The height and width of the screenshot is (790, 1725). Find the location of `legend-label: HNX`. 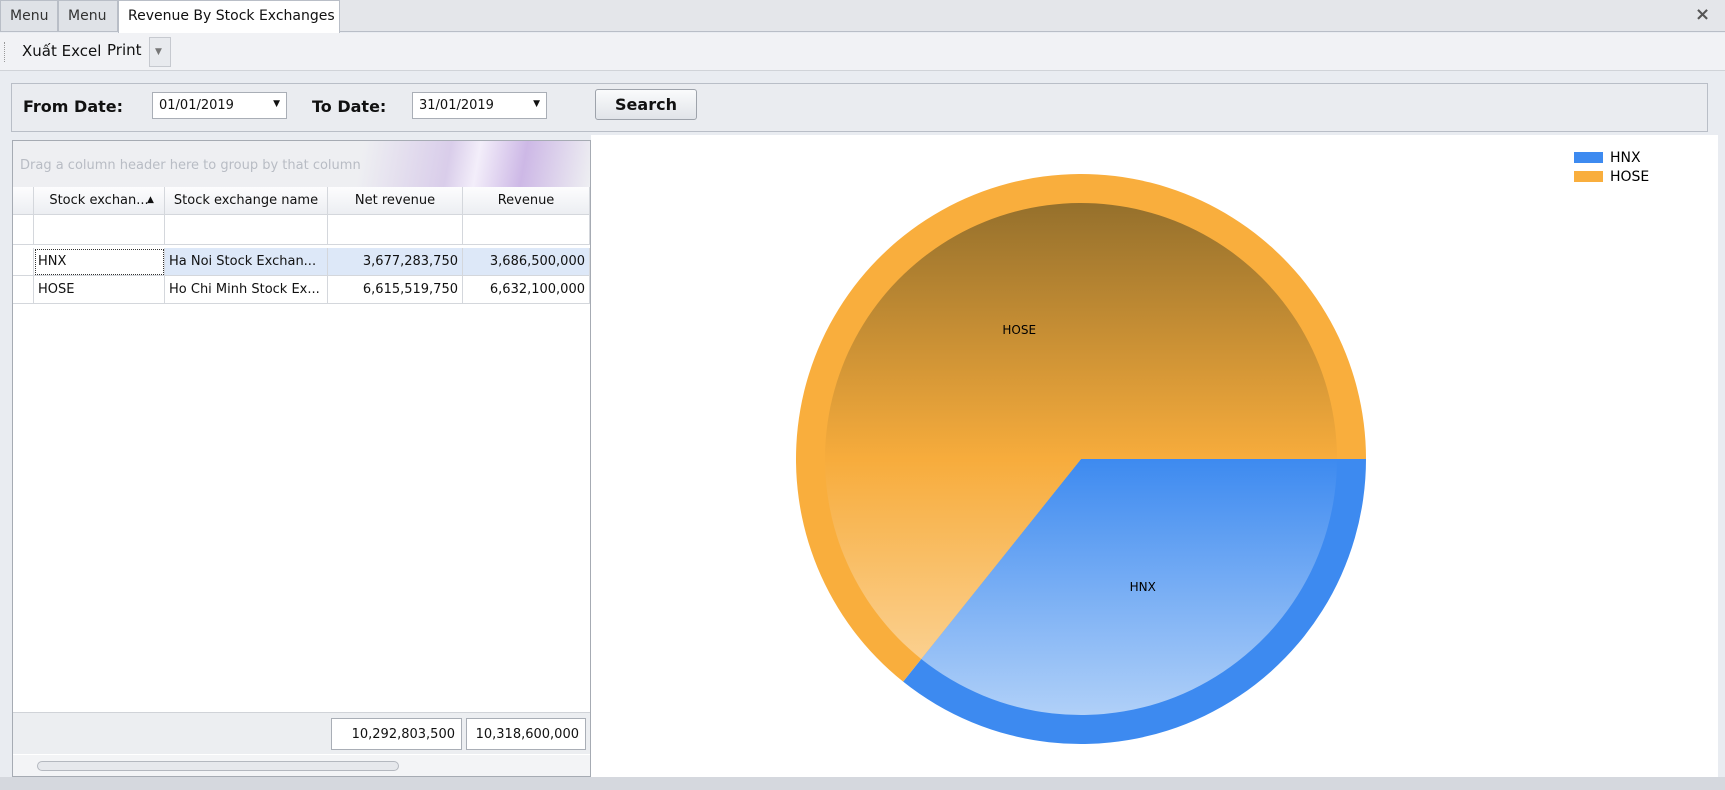

legend-label: HNX is located at coordinates (1625, 158).